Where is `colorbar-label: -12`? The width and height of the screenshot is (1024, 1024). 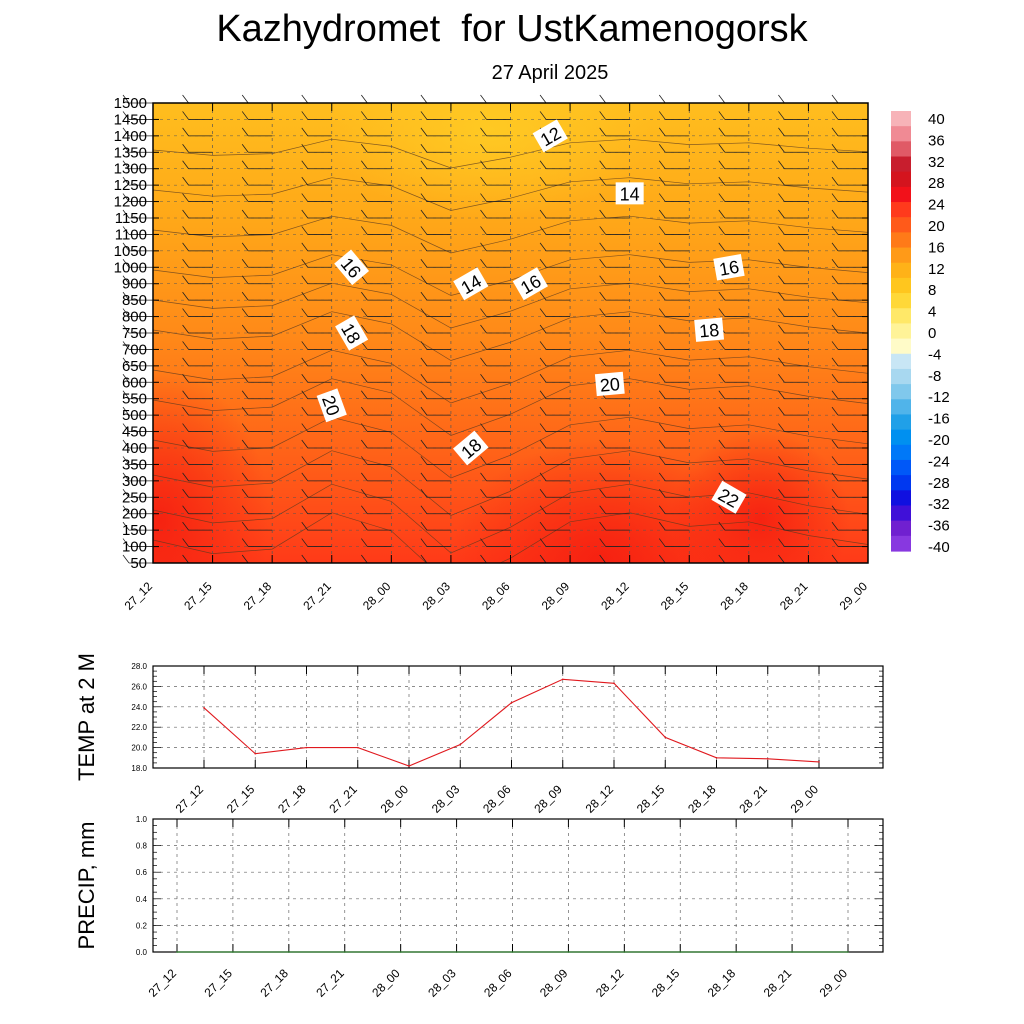
colorbar-label: -12 is located at coordinates (939, 397).